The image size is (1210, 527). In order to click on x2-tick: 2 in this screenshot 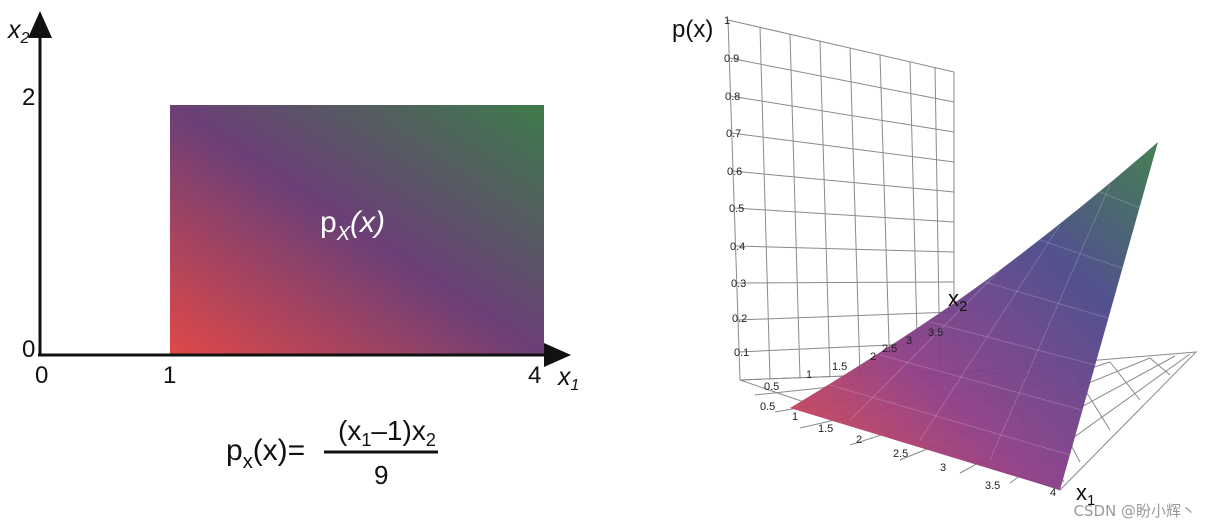, I will do `click(873, 357)`.